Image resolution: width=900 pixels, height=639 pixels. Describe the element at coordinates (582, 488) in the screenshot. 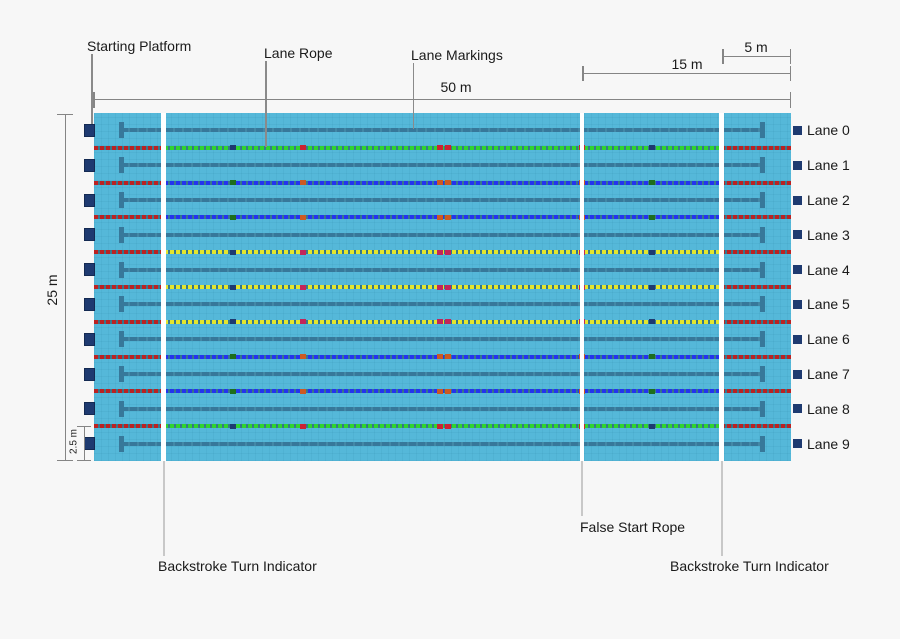

I see `false-start-rope-leader-line` at that location.